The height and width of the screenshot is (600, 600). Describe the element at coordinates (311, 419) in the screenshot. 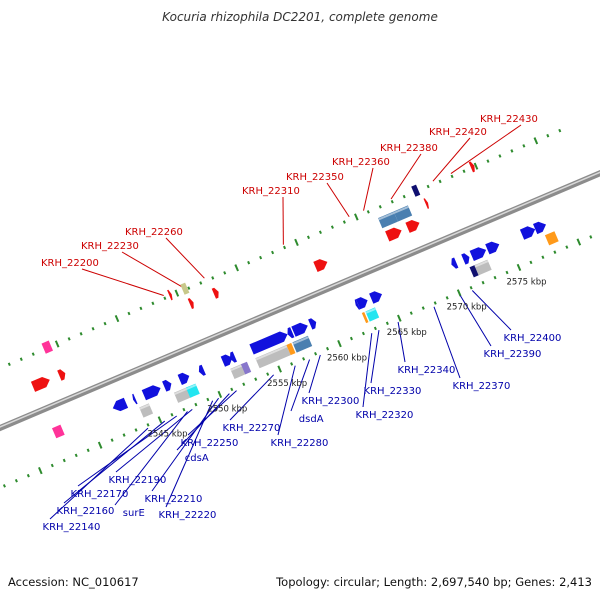

I see `gene-label-bottom: dsdA` at that location.